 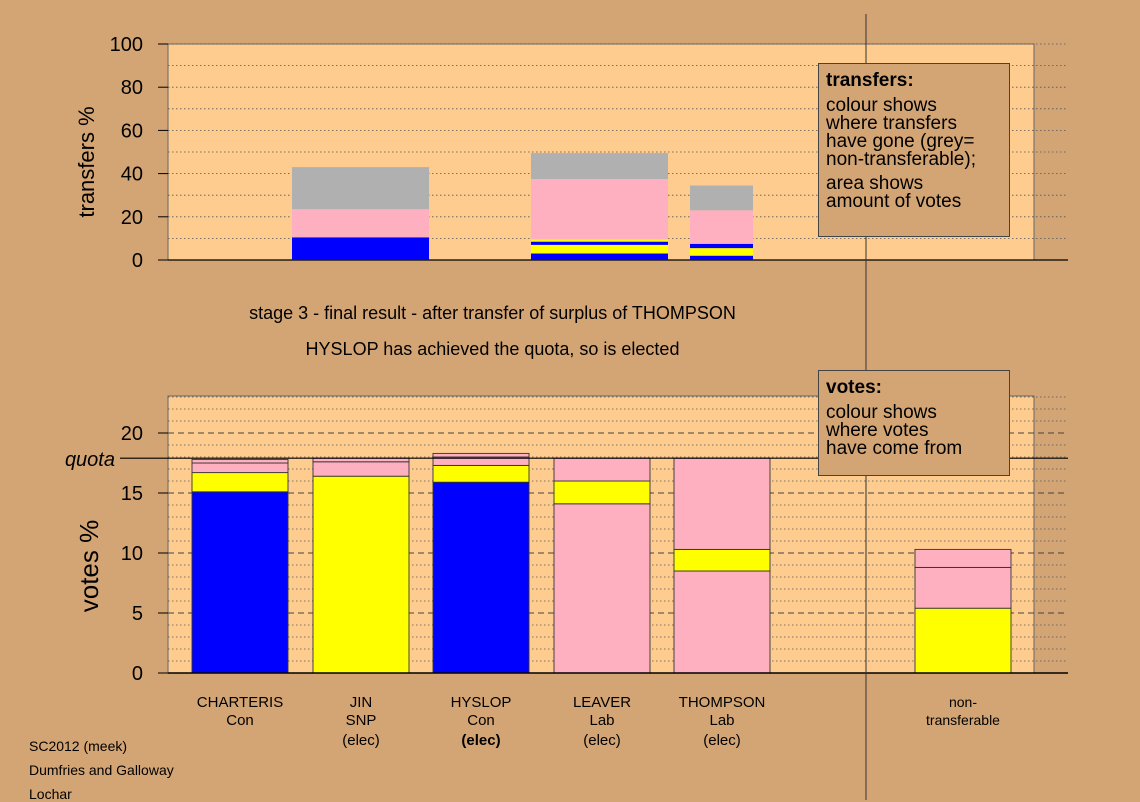 What do you see at coordinates (963, 720) in the screenshot?
I see `category-party-label: transferable` at bounding box center [963, 720].